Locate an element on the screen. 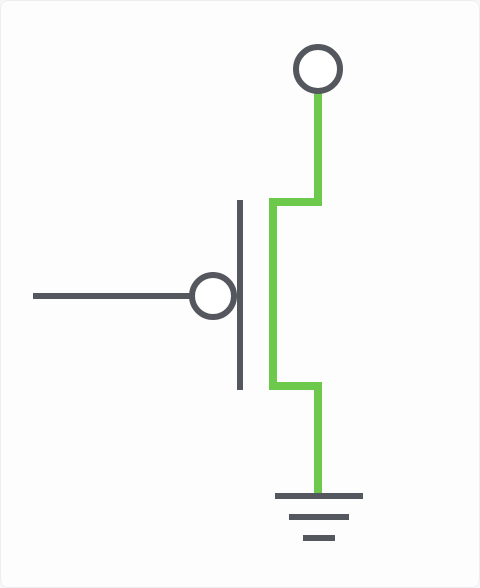 Image resolution: width=480 pixels, height=588 pixels. gate-bubble-icon is located at coordinates (213, 296).